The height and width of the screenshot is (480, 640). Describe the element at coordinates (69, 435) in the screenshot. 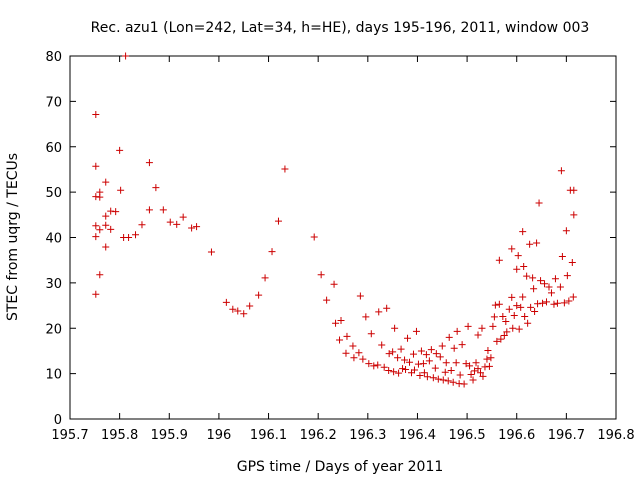

I see `x-tick-label: 195.7` at that location.